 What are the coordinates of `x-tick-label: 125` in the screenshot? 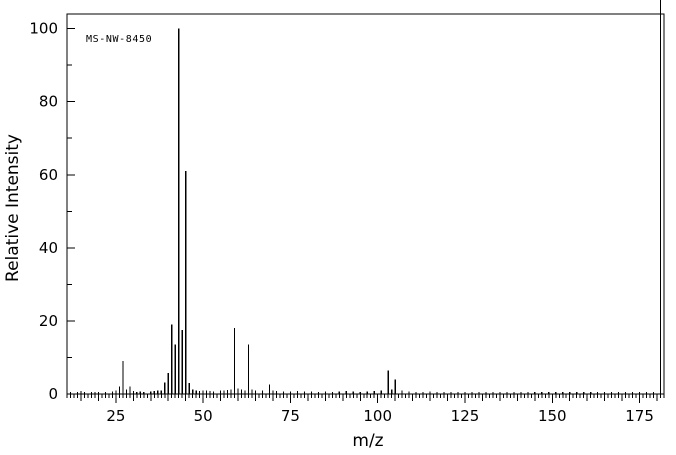 It's located at (465, 416).